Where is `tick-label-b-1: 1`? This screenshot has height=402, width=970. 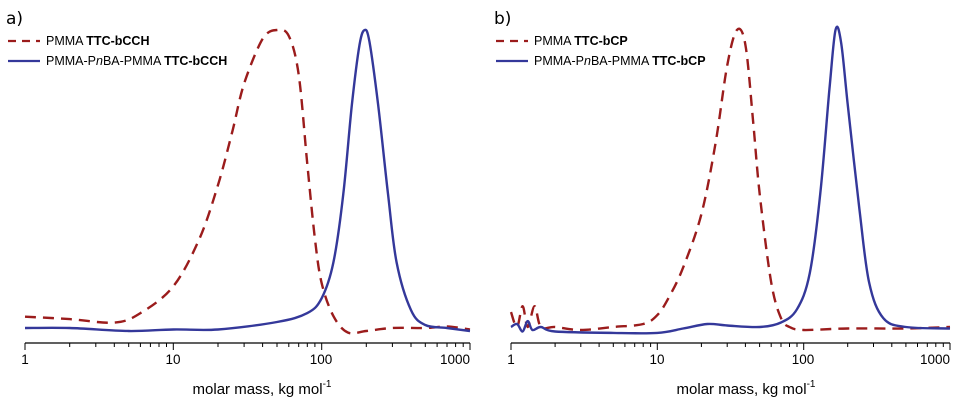
tick-label-b-1: 1 is located at coordinates (511, 359).